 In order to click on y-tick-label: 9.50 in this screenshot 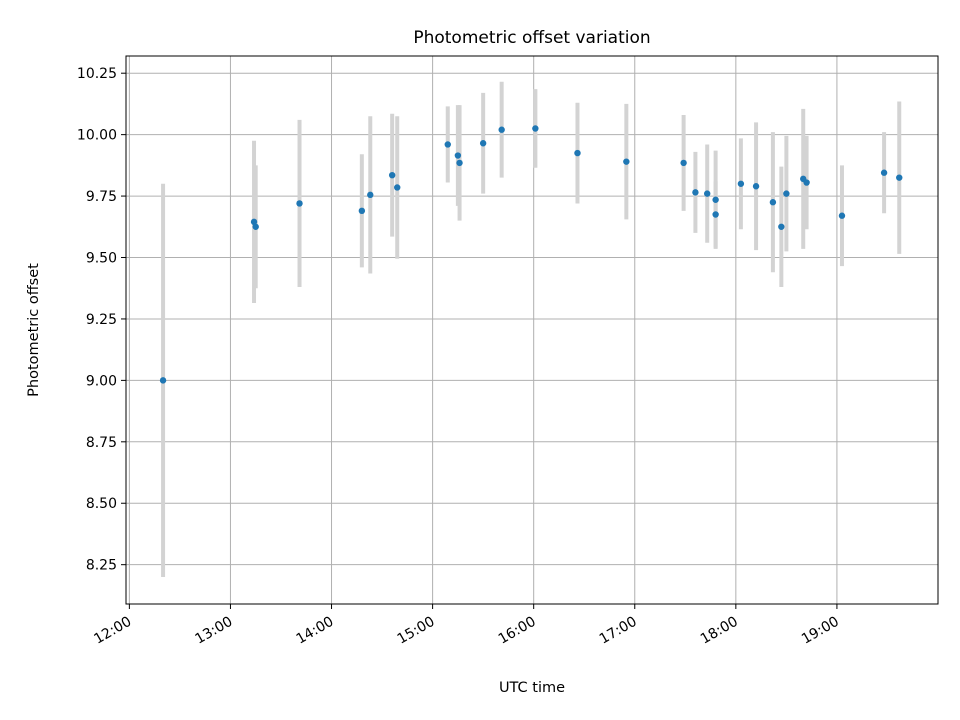, I will do `click(101, 259)`.